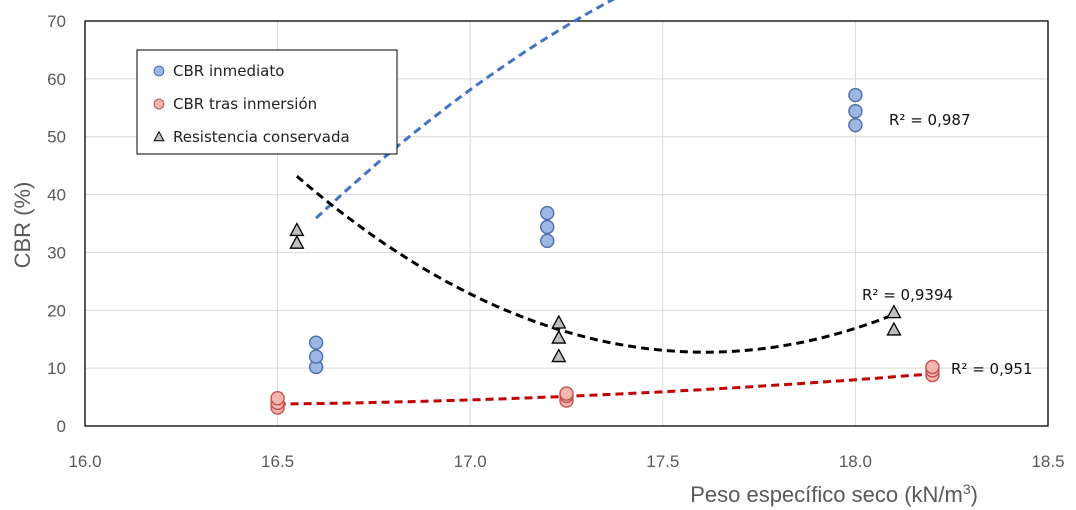 The height and width of the screenshot is (510, 1076). Describe the element at coordinates (56, 137) in the screenshot. I see `y-tick-label: 50` at that location.